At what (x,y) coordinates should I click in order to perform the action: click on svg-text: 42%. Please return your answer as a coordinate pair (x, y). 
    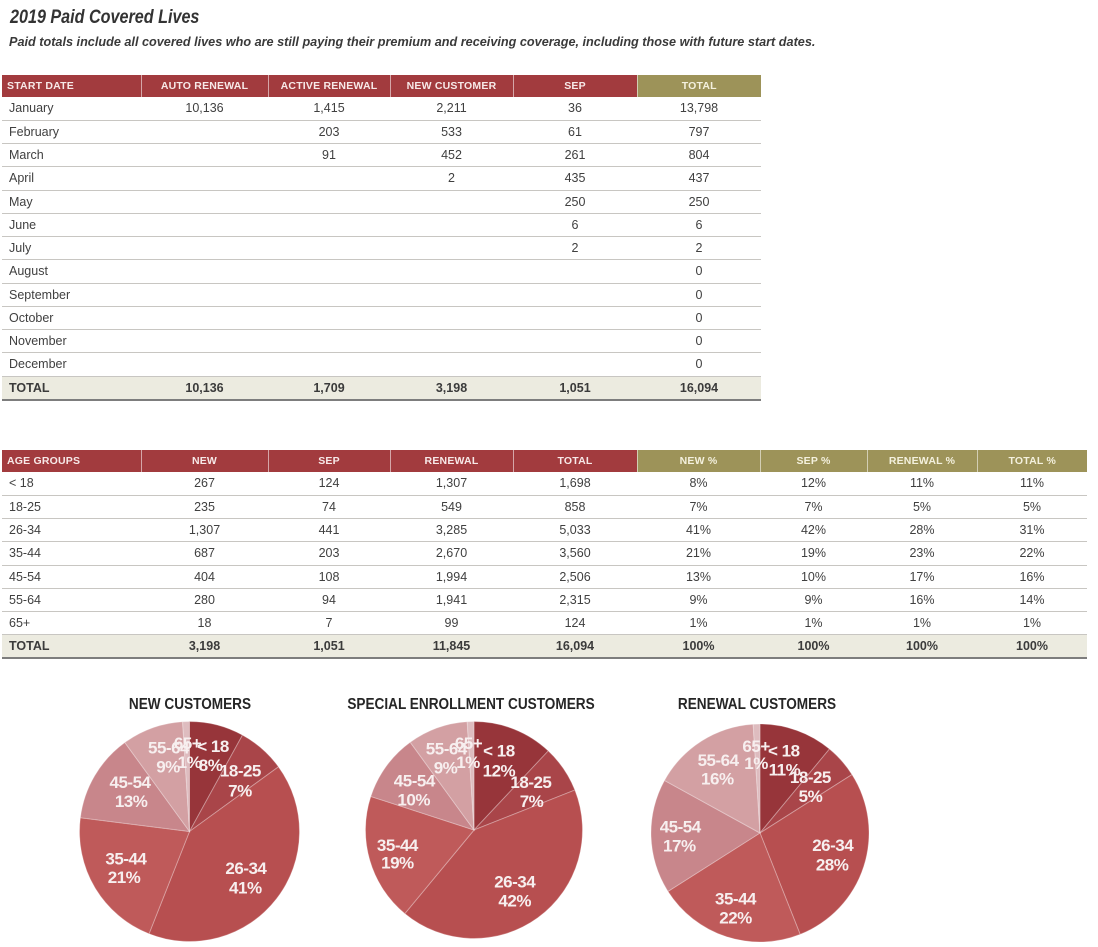
    Looking at the image, I should click on (514, 901).